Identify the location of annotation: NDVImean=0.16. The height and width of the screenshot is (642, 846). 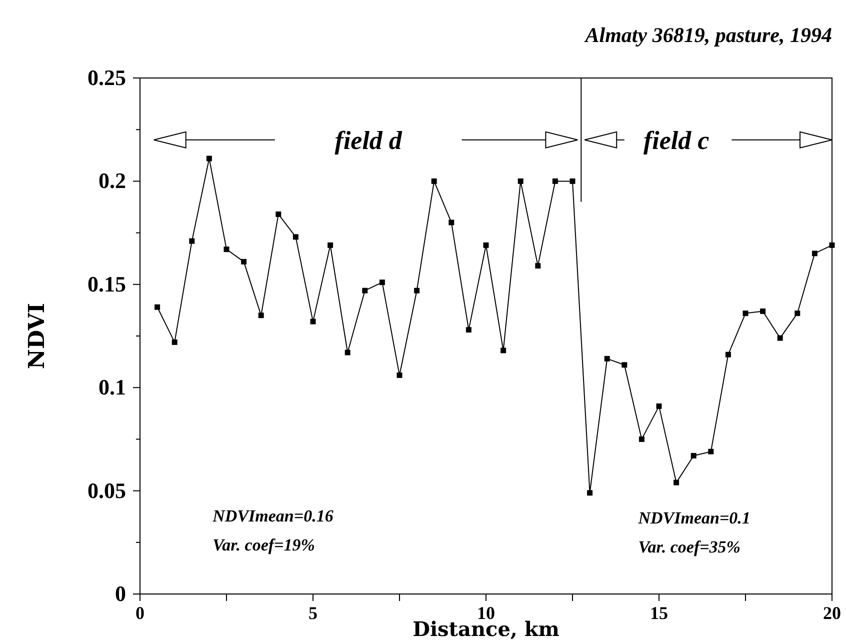
(273, 516).